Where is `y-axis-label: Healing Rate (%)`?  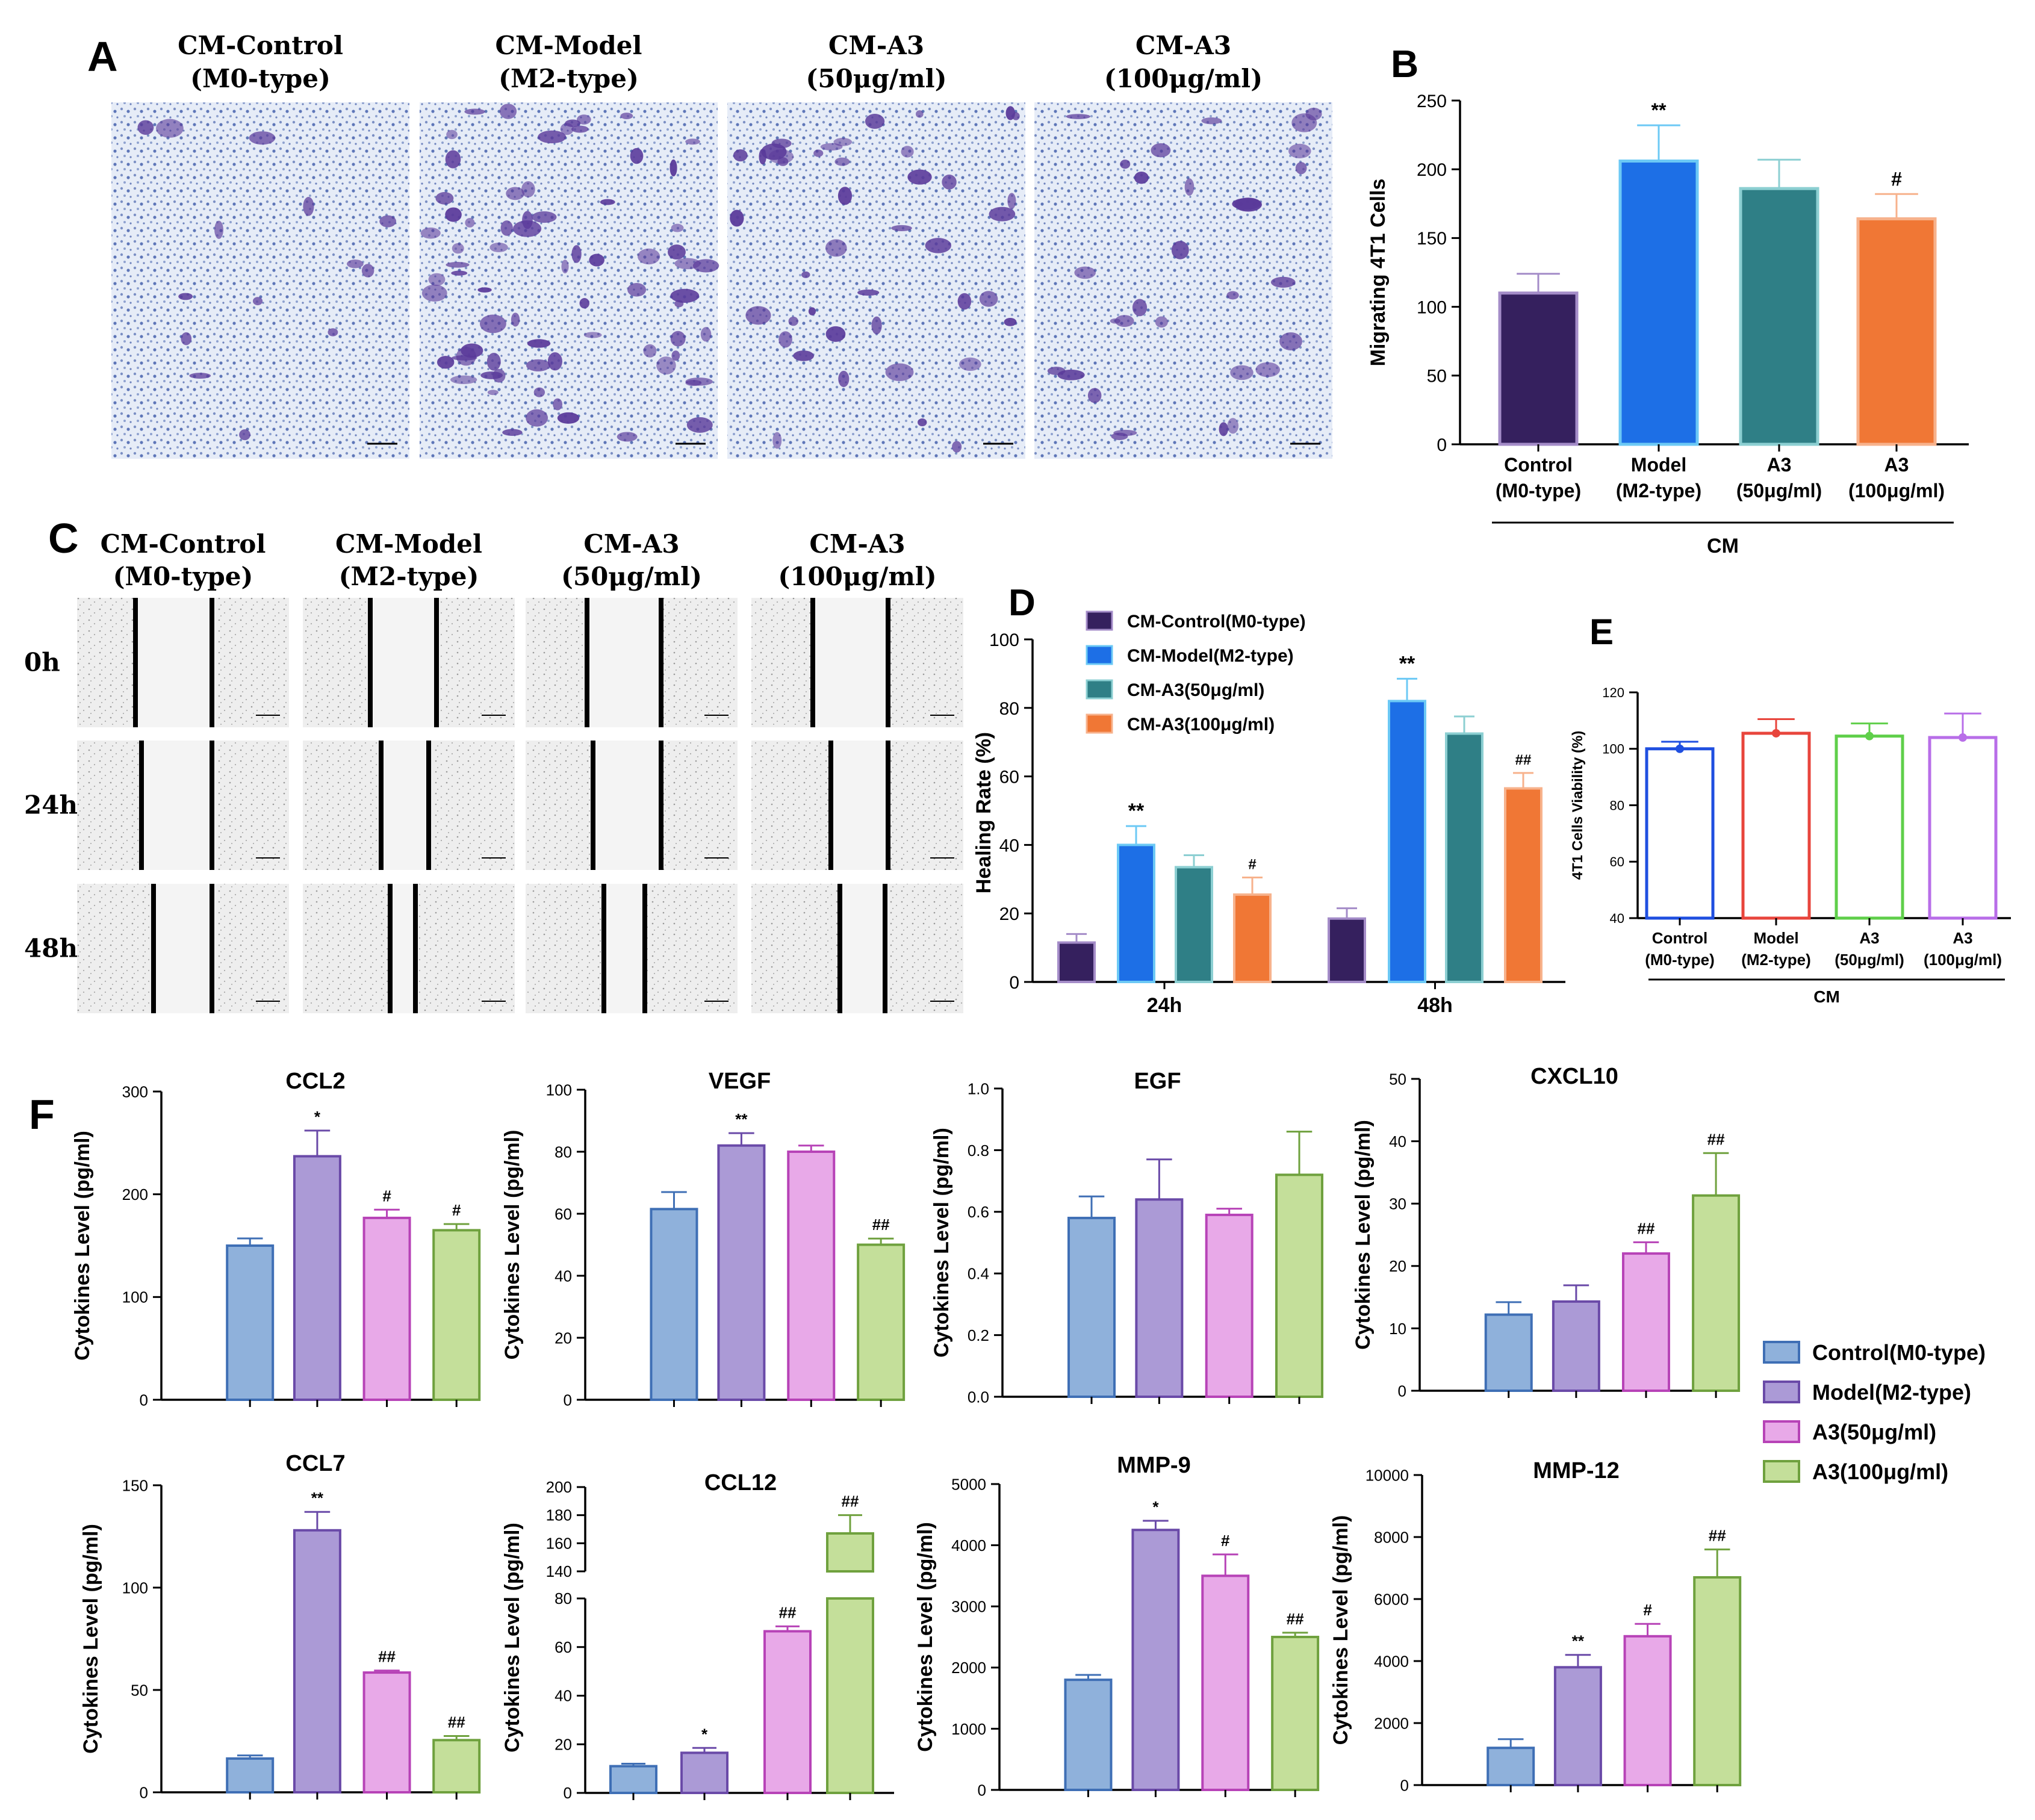
y-axis-label: Healing Rate (%) is located at coordinates (984, 813).